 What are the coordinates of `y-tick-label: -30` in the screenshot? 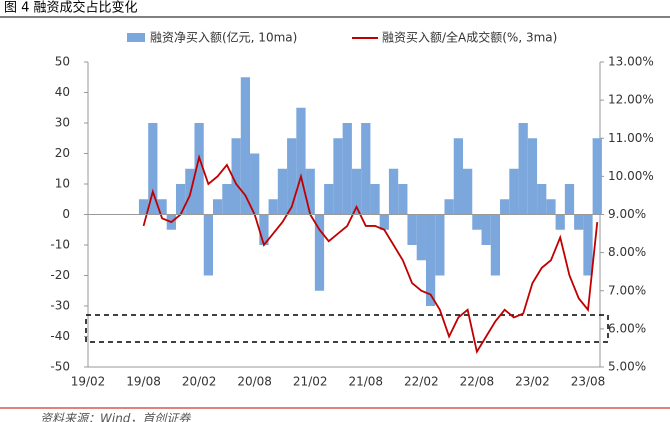 It's located at (60, 306).